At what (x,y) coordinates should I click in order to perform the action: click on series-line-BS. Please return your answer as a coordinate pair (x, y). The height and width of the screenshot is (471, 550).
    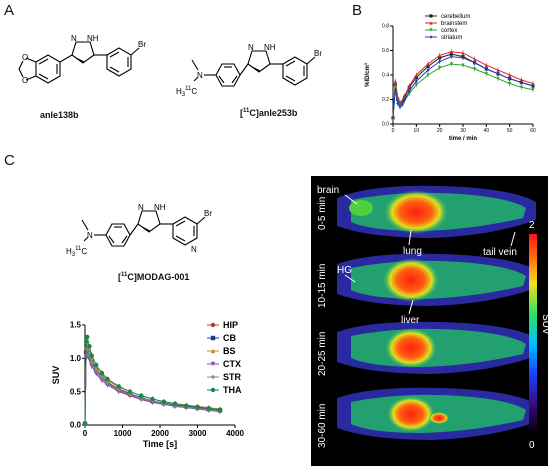
    Looking at the image, I should click on (152, 383).